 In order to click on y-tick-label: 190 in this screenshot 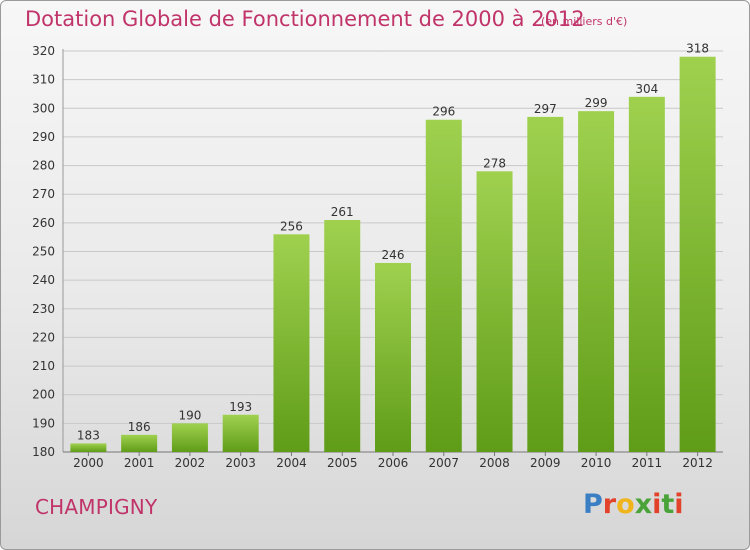, I will do `click(43, 423)`.